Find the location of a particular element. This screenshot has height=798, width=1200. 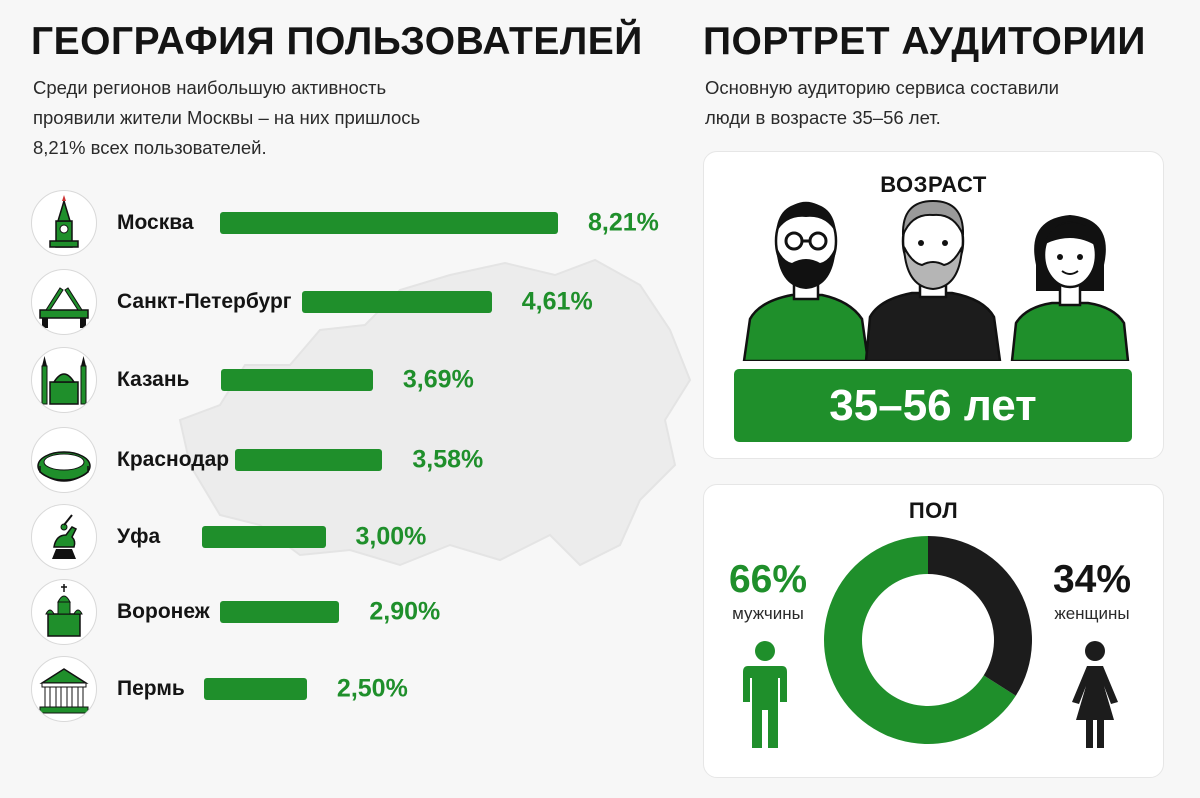

city-percent-label: 3,00% is located at coordinates (391, 536).